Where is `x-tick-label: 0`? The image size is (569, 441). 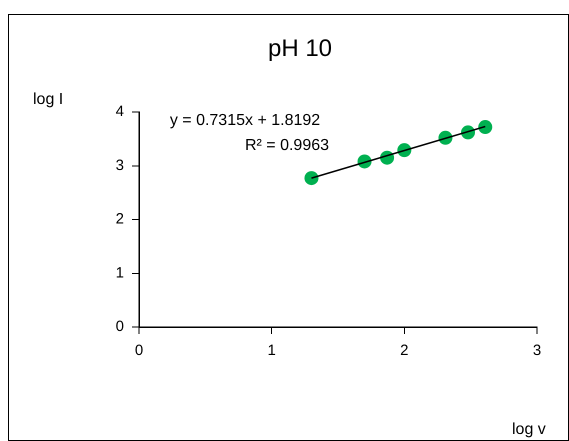 x-tick-label: 0 is located at coordinates (139, 351).